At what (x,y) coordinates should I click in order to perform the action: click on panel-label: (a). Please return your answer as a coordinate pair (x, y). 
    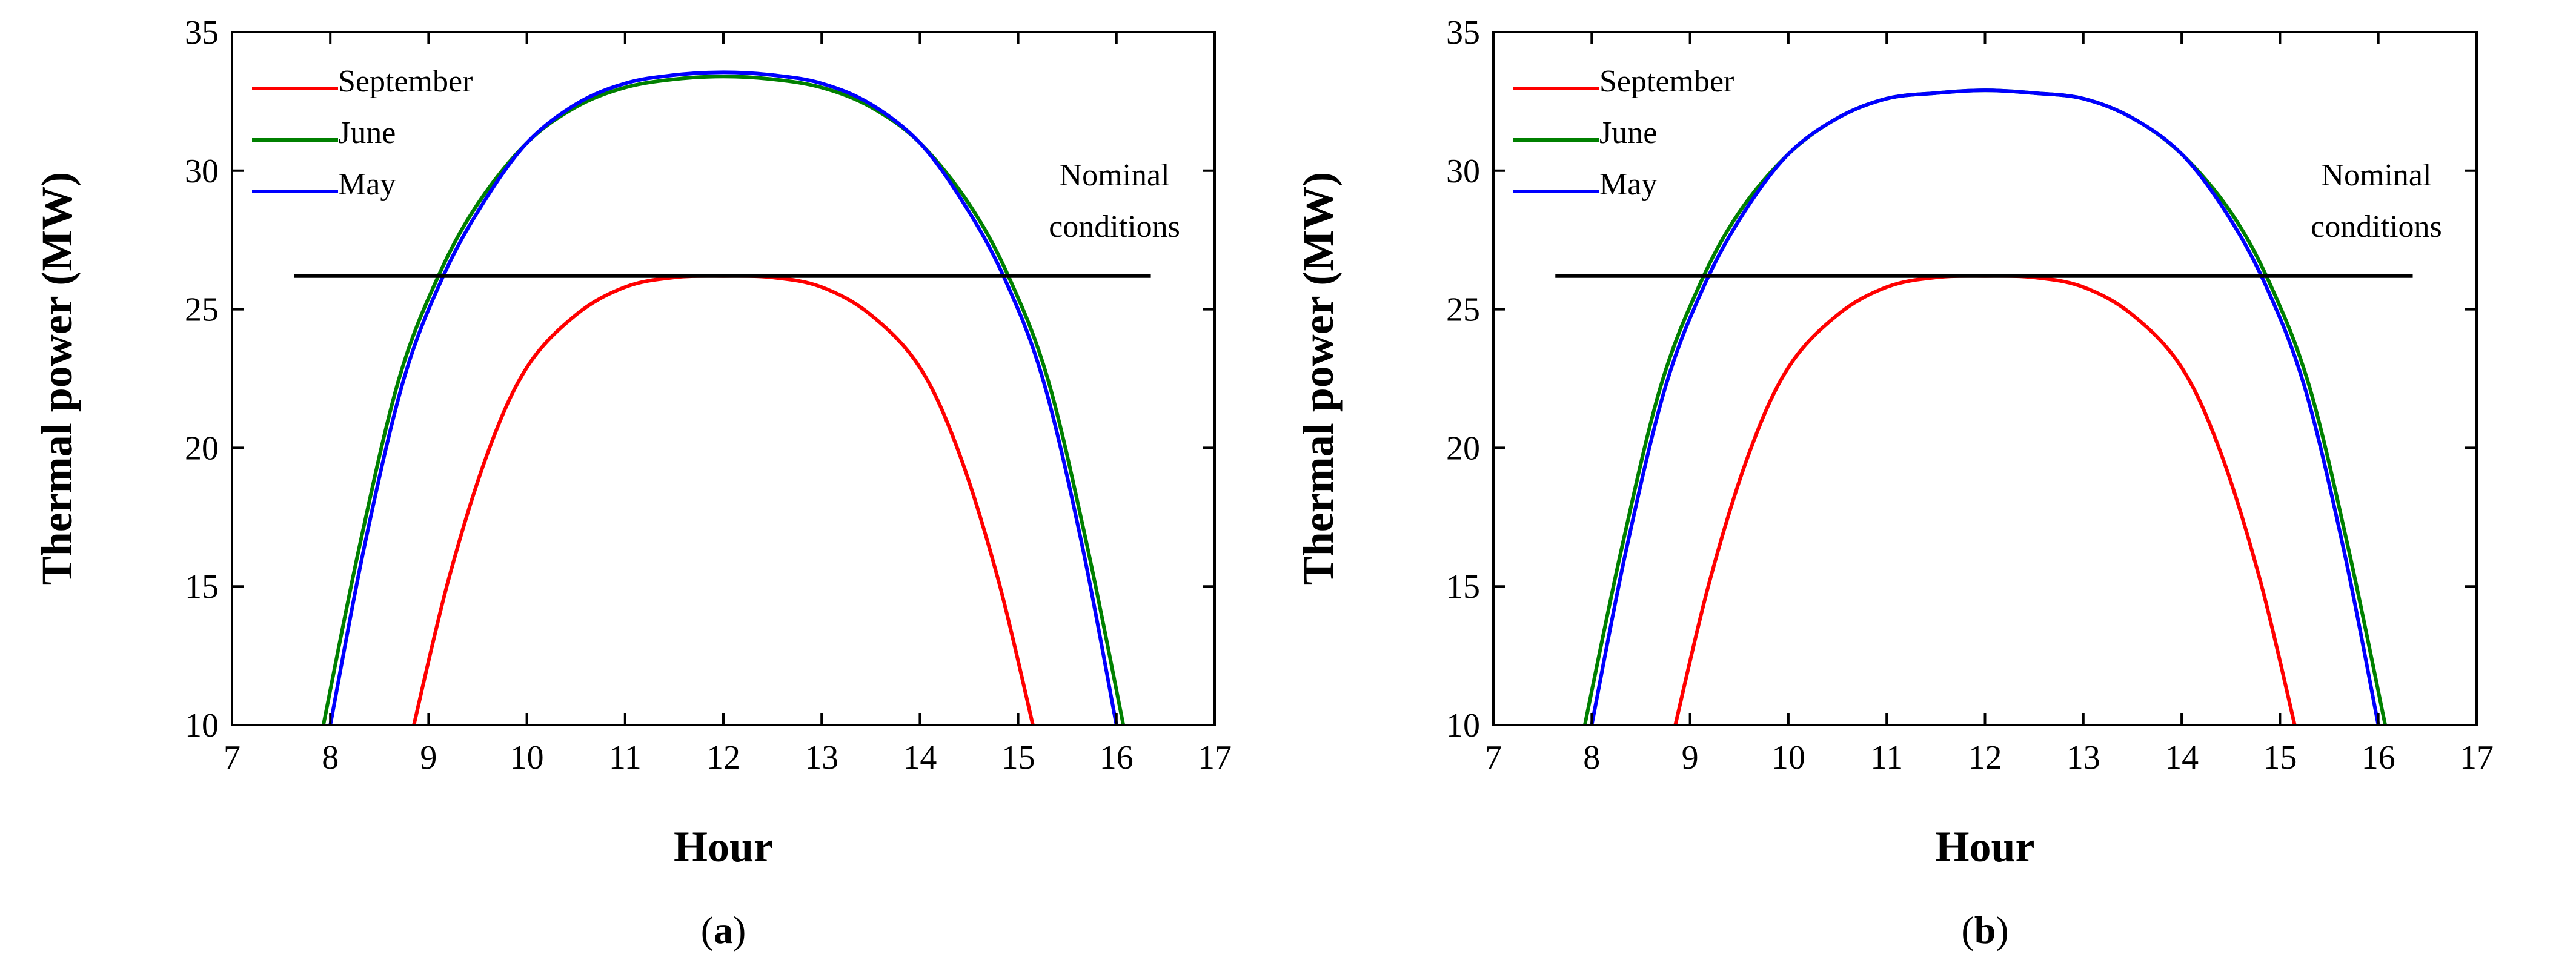
    Looking at the image, I should click on (723, 931).